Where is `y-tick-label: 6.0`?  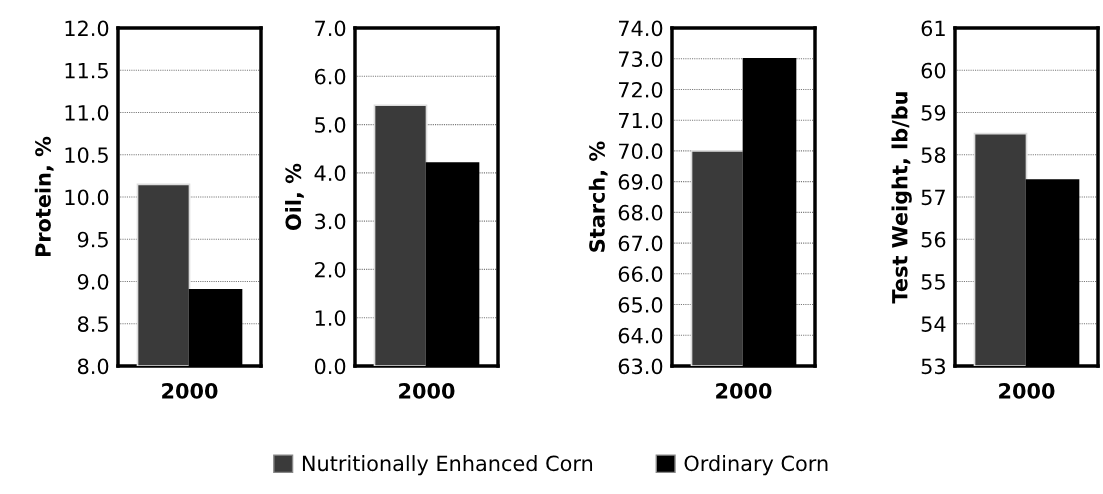
y-tick-label: 6.0 is located at coordinates (330, 76).